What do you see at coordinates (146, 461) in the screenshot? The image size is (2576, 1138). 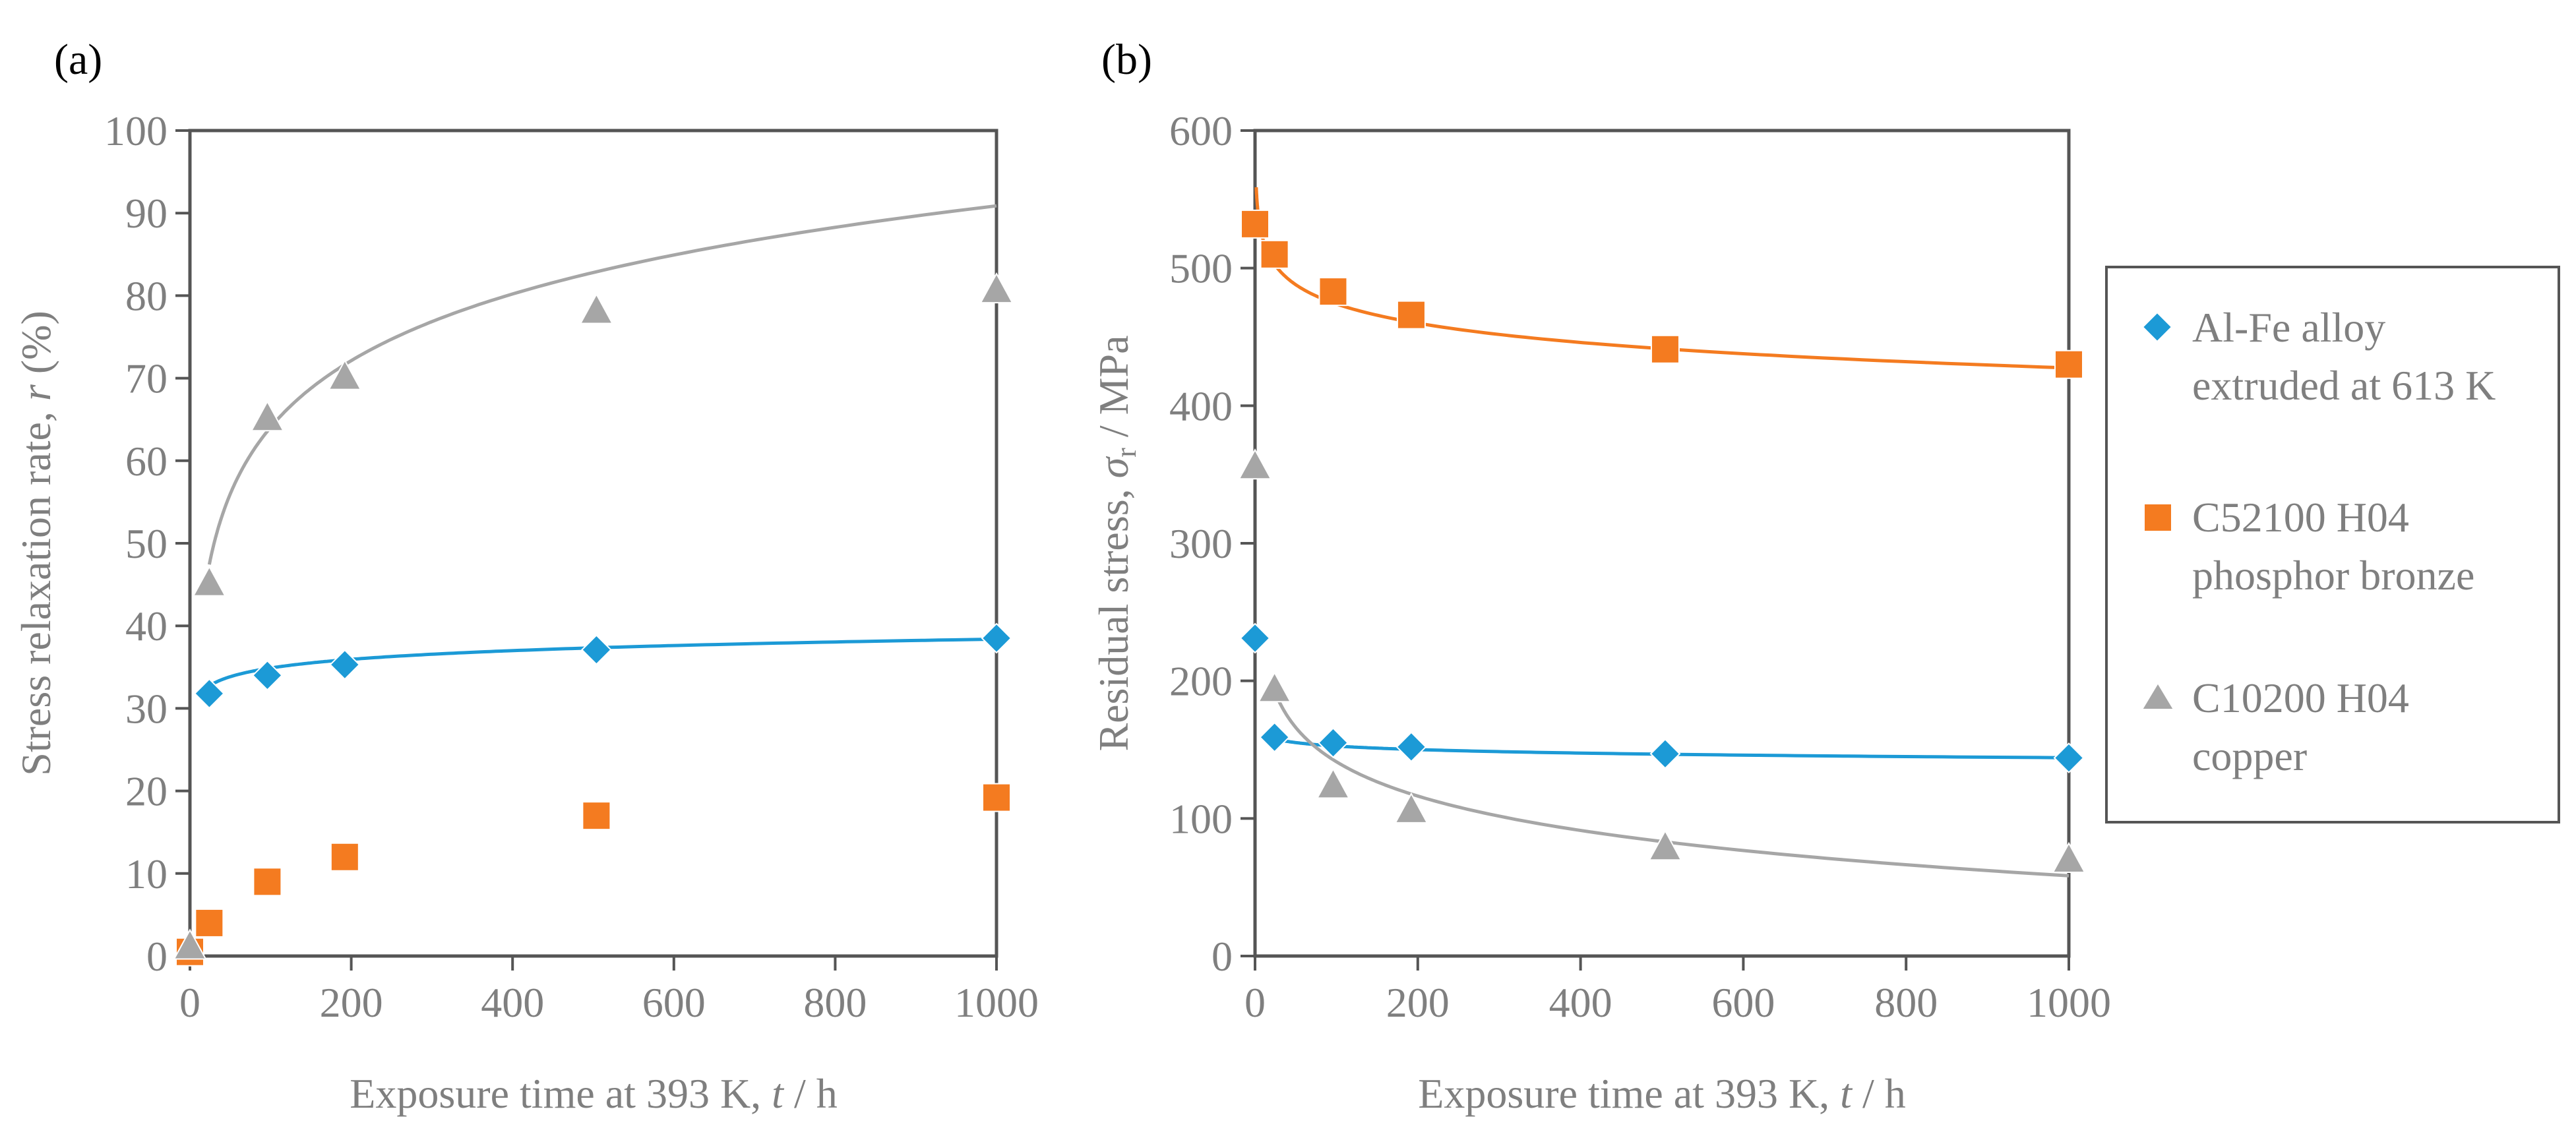 I see `y-tick-label: 60` at bounding box center [146, 461].